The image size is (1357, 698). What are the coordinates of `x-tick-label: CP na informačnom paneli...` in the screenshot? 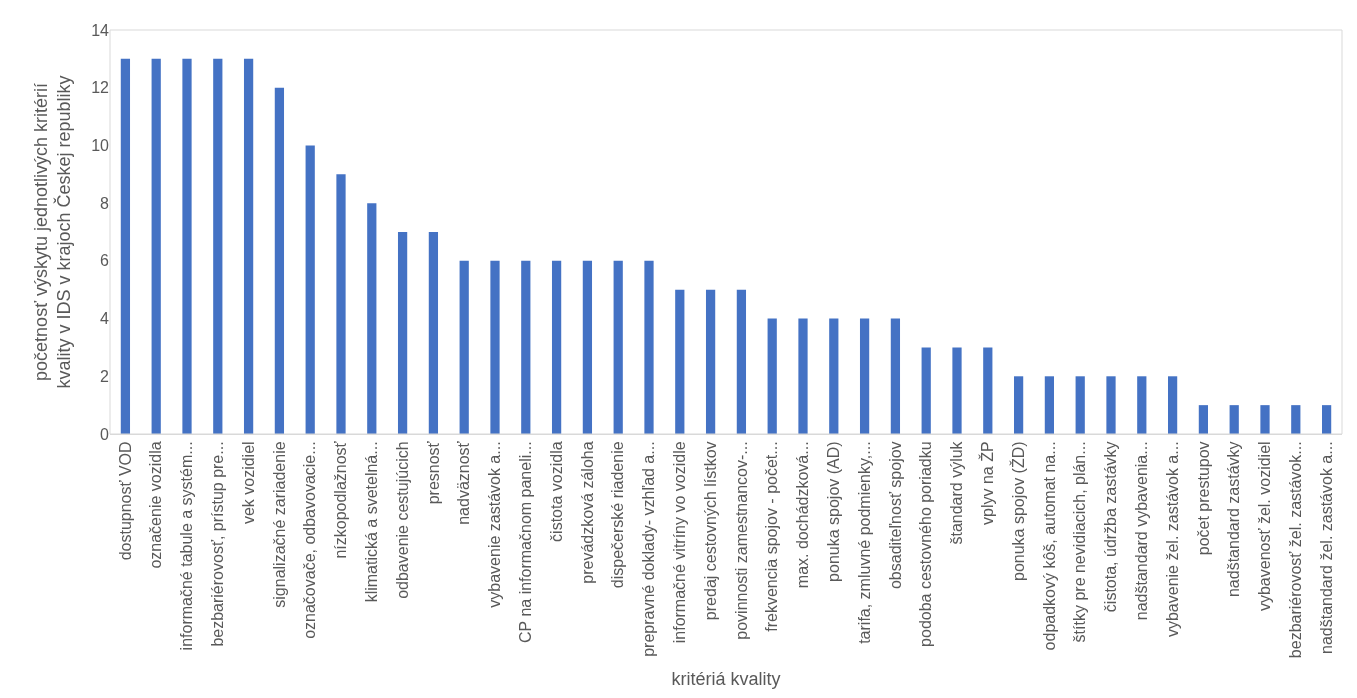 It's located at (525, 542).